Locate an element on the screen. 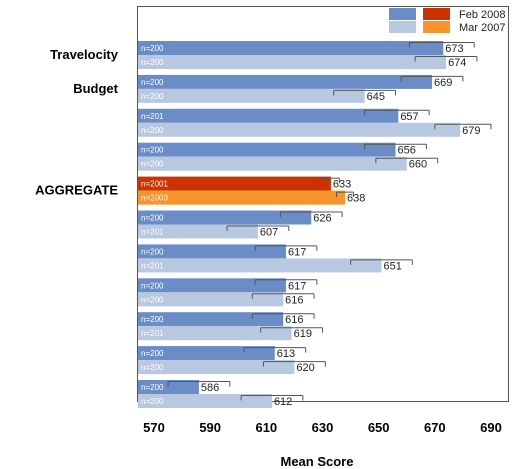  bar-group: n=200 586 n=200 612 is located at coordinates (221, 394).